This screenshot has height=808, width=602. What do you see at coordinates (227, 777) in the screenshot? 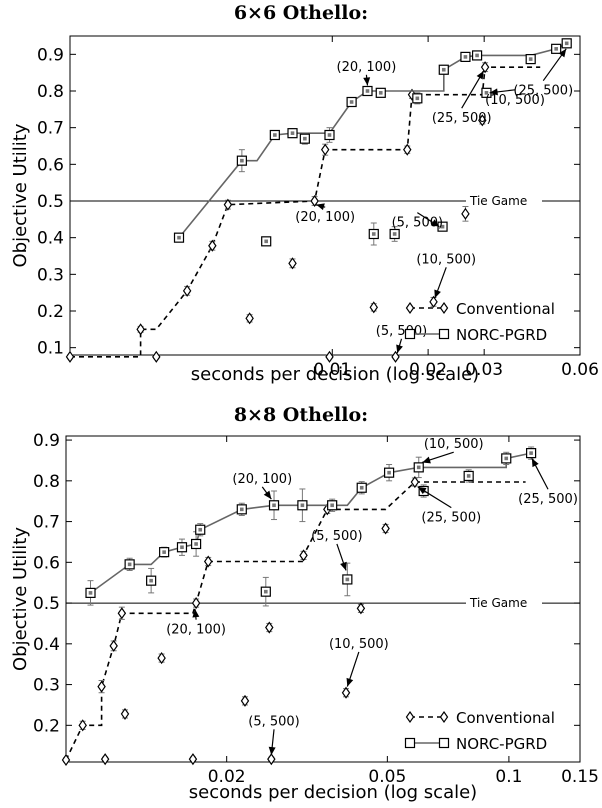
I see `x-tick-label: 0.02` at bounding box center [227, 777].